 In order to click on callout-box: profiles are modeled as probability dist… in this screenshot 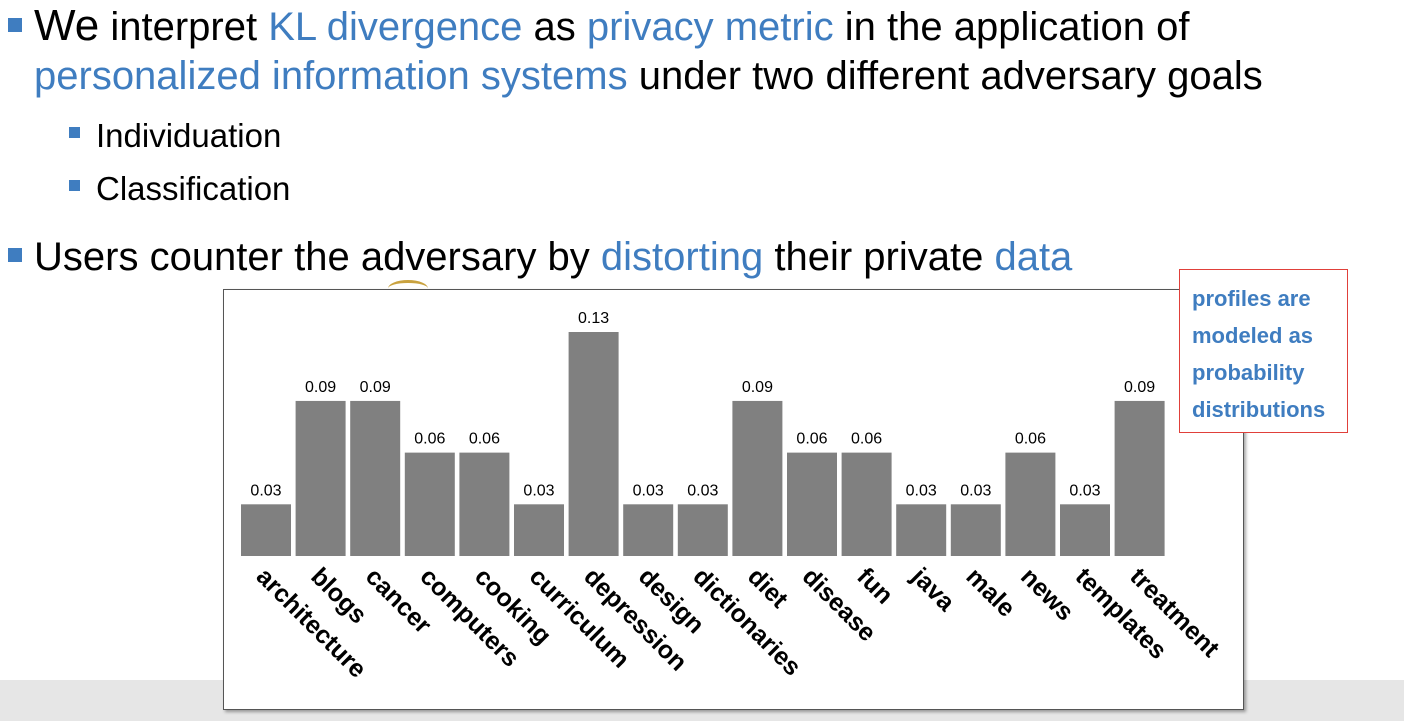, I will do `click(1263, 351)`.